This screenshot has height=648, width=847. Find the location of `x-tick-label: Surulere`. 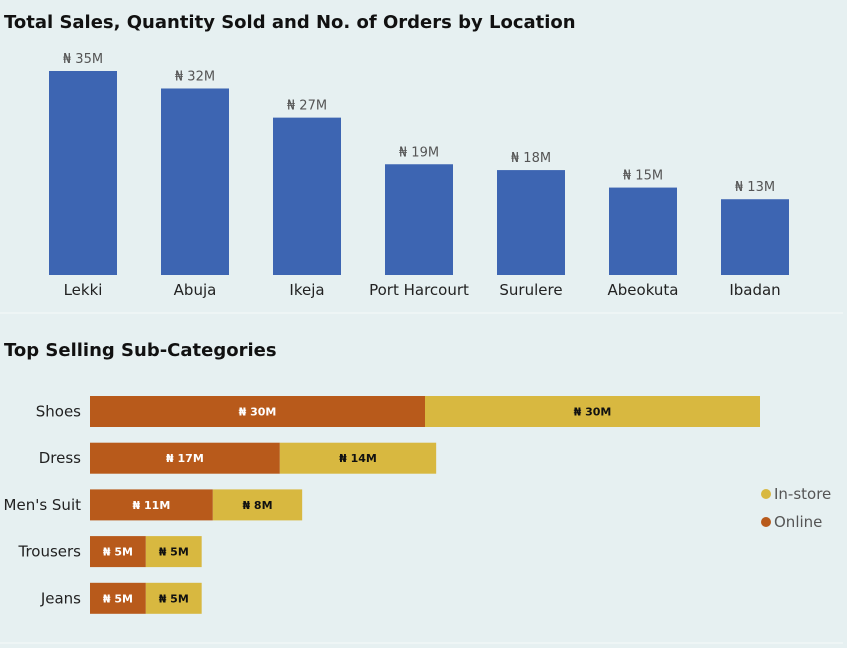

x-tick-label: Surulere is located at coordinates (530, 290).